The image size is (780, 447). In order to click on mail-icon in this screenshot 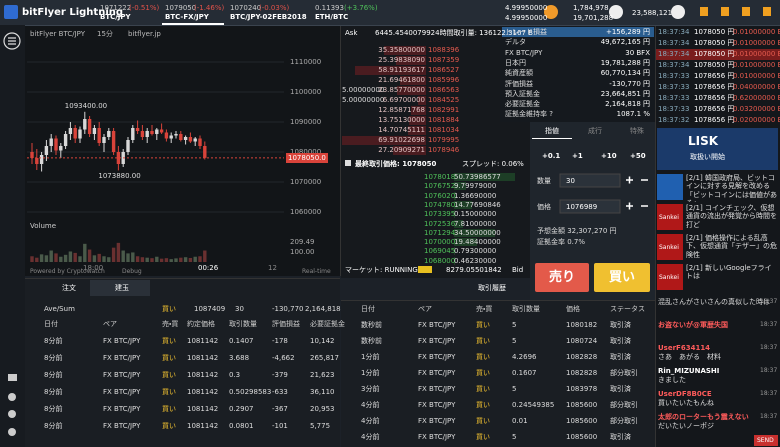, I will do `click(12, 377)`.